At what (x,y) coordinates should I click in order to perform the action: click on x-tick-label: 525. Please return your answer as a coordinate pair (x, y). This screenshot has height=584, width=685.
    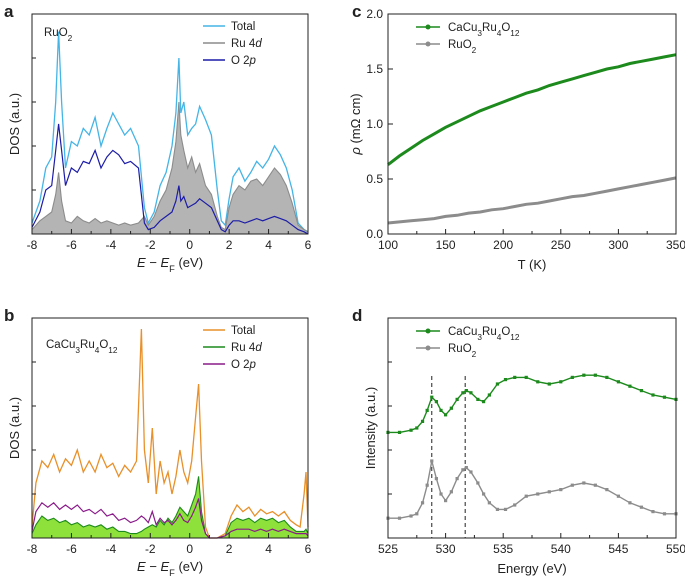
    Looking at the image, I should click on (388, 549).